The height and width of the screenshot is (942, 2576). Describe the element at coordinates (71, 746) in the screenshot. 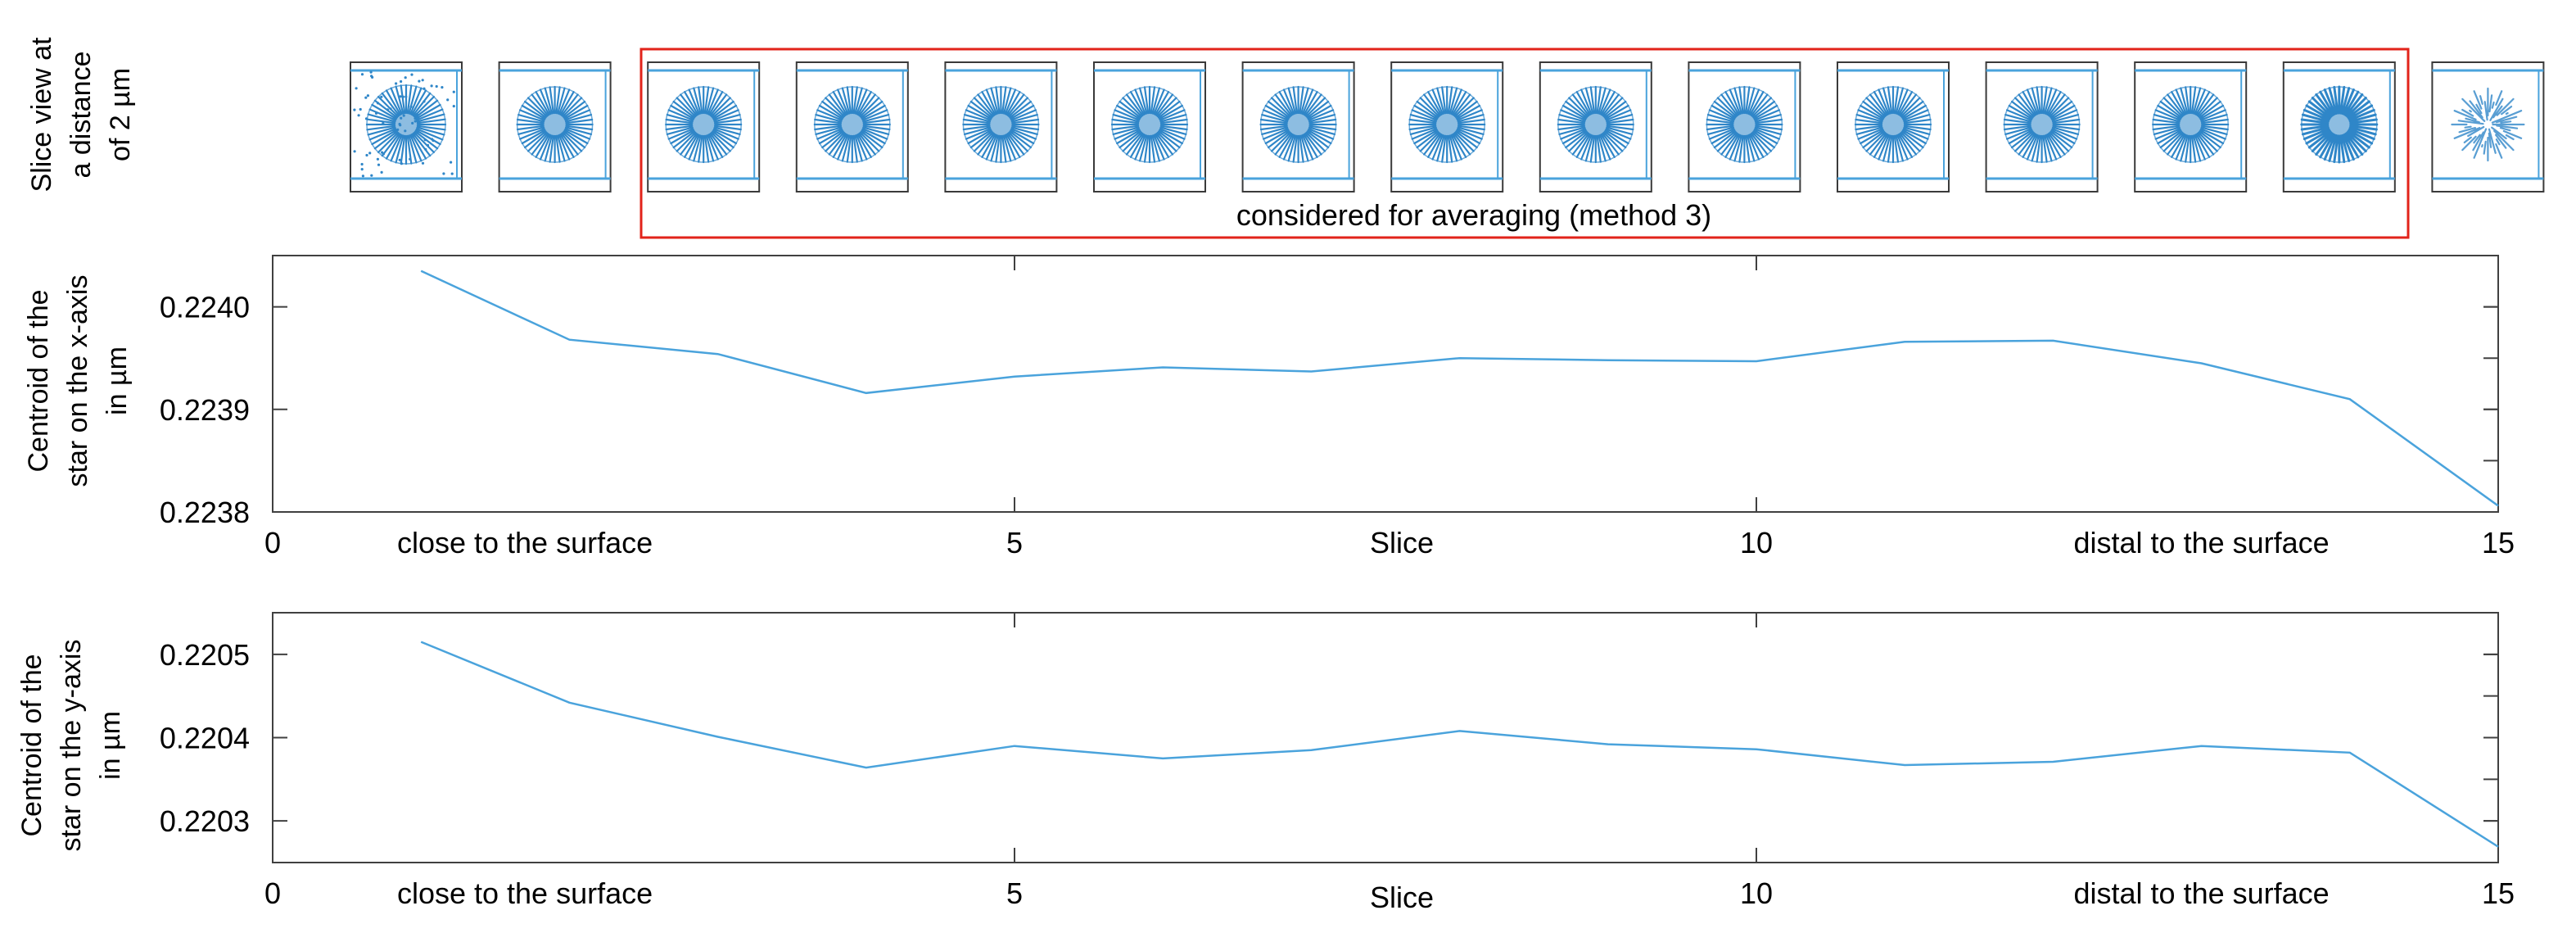

I see `chart-y-ylabel-line-2: star on the y-axis` at that location.